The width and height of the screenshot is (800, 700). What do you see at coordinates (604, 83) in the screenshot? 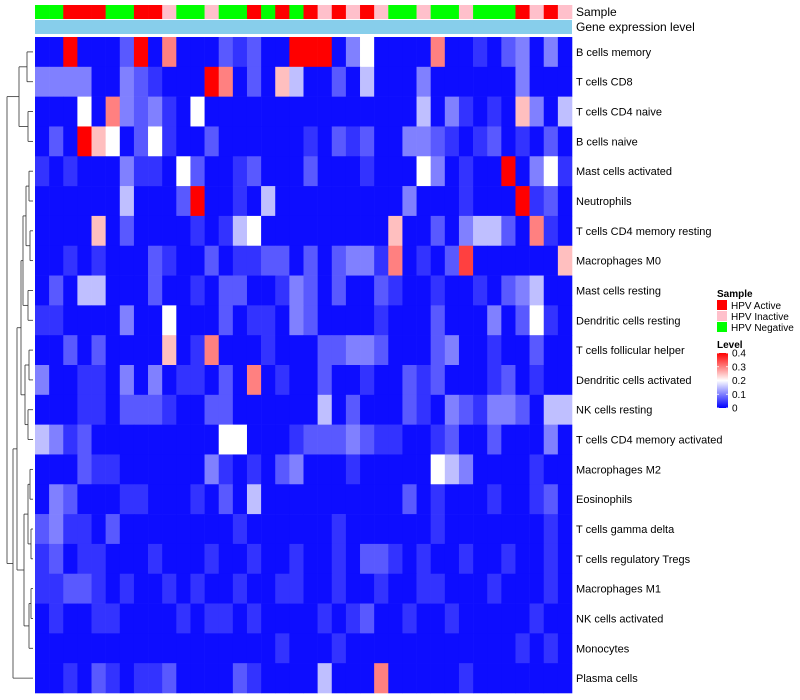
I see `row-label: T cells CD8` at bounding box center [604, 83].